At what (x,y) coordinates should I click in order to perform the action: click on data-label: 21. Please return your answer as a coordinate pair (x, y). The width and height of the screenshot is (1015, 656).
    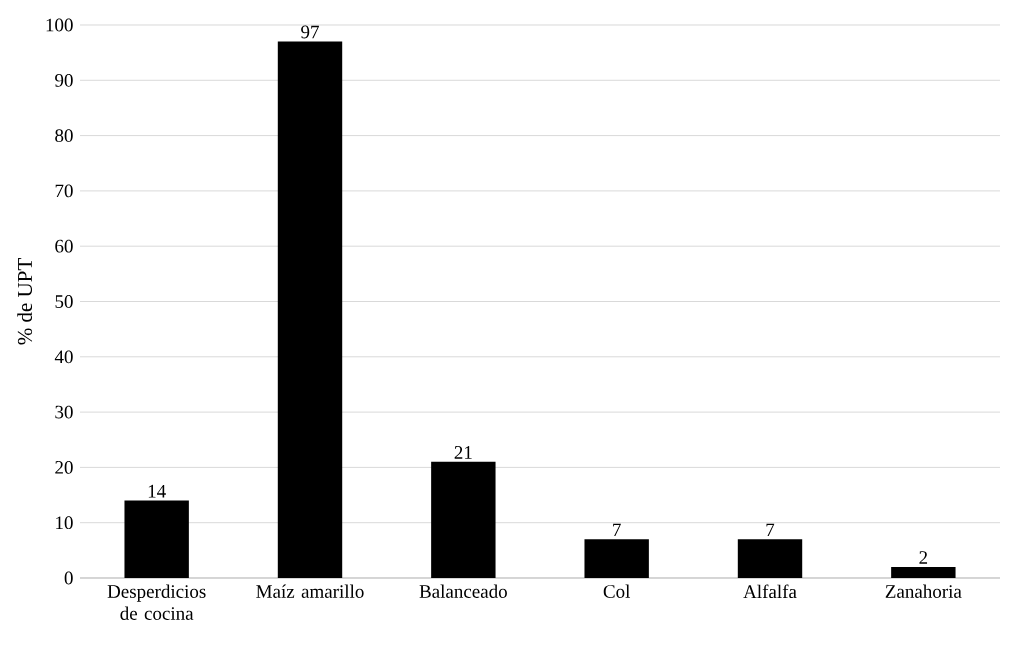
    Looking at the image, I should click on (463, 452).